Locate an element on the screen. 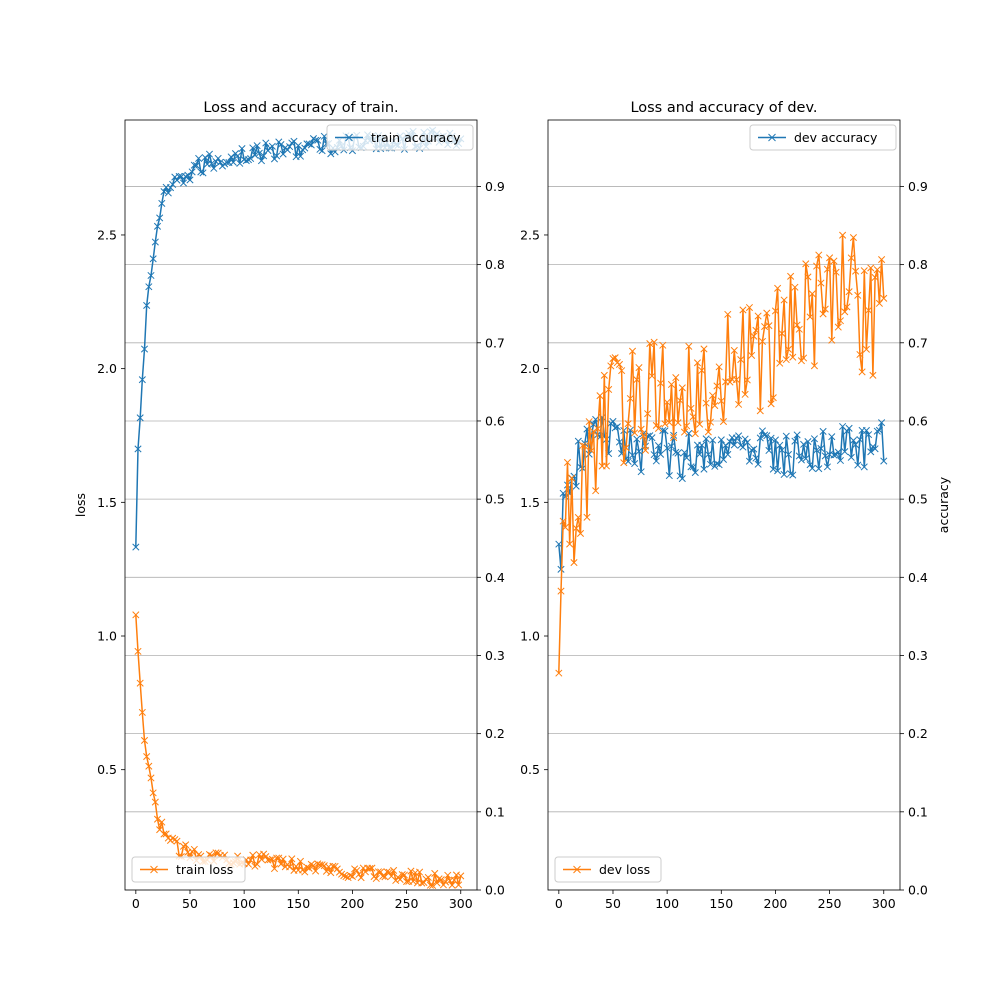 The width and height of the screenshot is (1000, 1000). x-tick-label: 300 is located at coordinates (461, 903).